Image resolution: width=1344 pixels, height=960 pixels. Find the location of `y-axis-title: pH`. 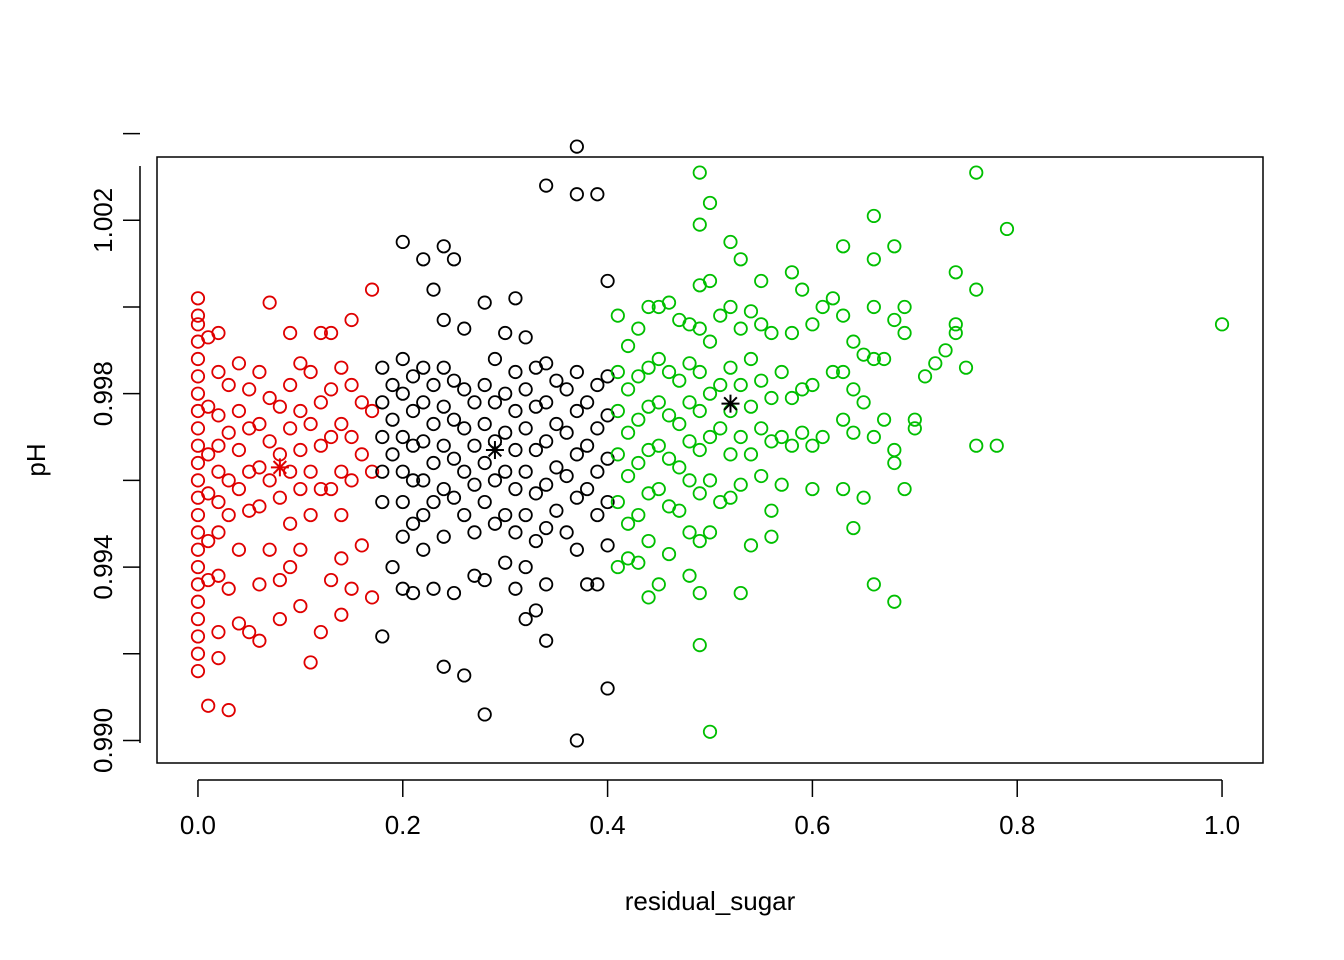

y-axis-title: pH is located at coordinates (36, 459).